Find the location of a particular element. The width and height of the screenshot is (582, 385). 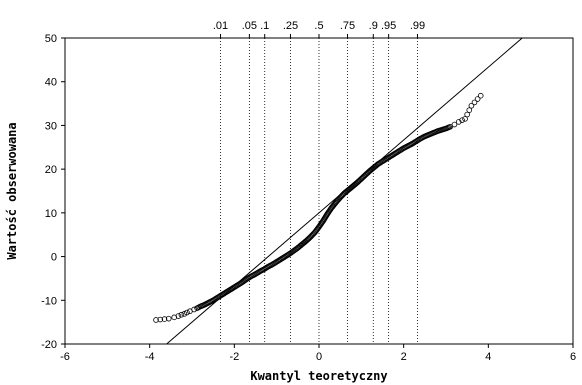

probability-label: .01 is located at coordinates (220, 26).